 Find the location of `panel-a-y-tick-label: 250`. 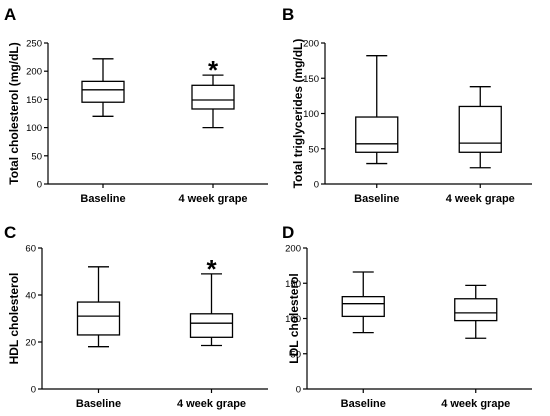

panel-a-y-tick-label: 250 is located at coordinates (34, 44).